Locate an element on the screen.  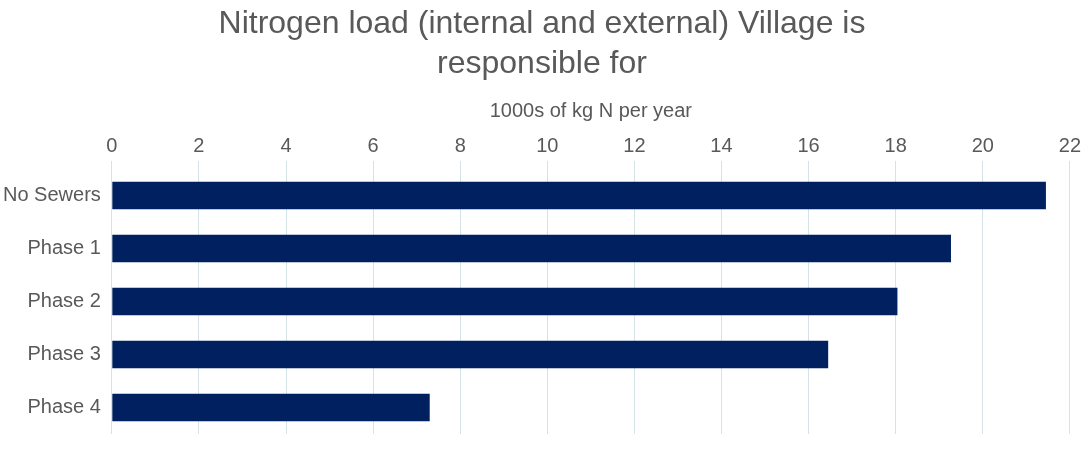
x-tick-label: 12 is located at coordinates (634, 144).